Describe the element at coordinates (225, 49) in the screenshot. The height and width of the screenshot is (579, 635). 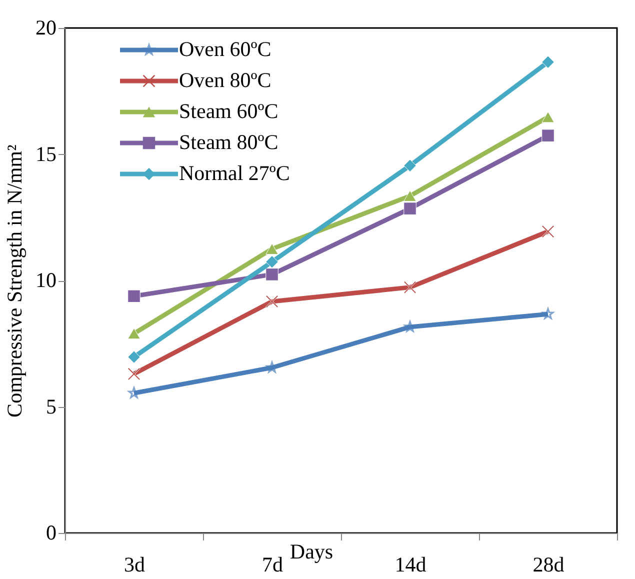
I see `legend-label: Oven 60ºC` at that location.